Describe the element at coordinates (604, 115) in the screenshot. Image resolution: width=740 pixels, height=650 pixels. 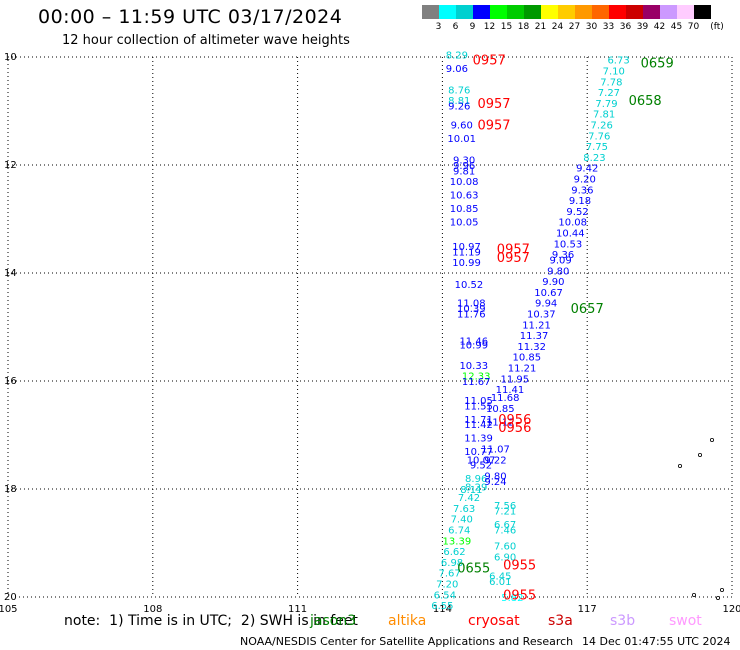
I see `data-point-label: 7.81` at that location.